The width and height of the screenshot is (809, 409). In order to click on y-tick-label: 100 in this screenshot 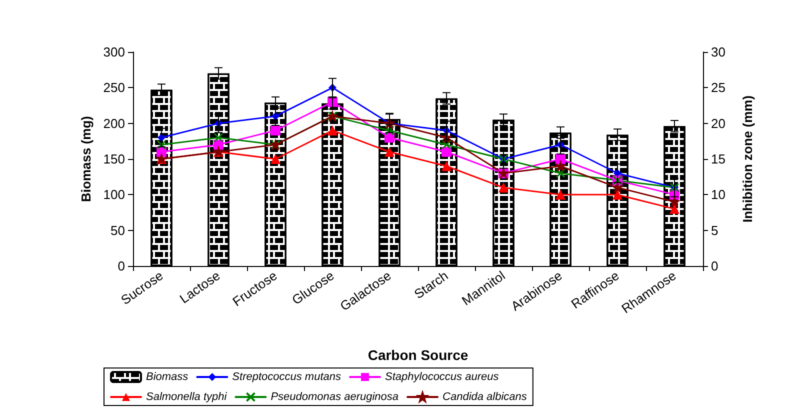, I will do `click(114, 194)`.